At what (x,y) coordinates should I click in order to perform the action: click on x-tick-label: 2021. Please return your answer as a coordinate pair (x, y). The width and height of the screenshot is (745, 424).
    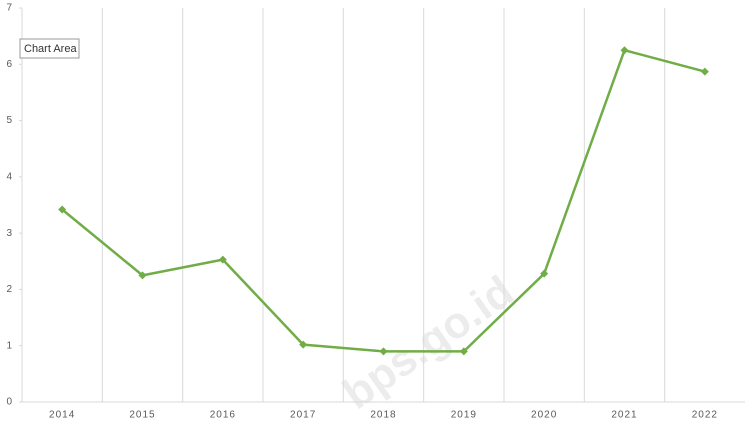
    Looking at the image, I should click on (624, 415).